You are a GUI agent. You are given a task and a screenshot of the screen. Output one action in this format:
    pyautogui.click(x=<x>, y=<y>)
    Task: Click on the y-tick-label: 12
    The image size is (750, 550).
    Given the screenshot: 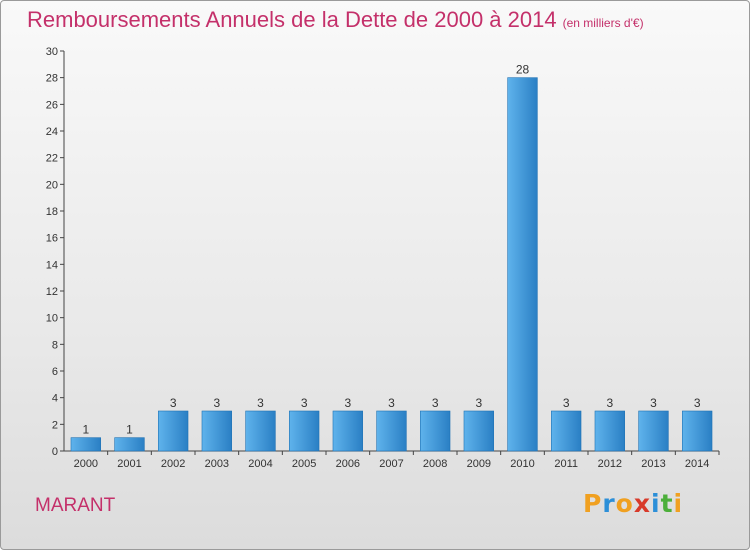 What is the action you would take?
    pyautogui.click(x=52, y=292)
    